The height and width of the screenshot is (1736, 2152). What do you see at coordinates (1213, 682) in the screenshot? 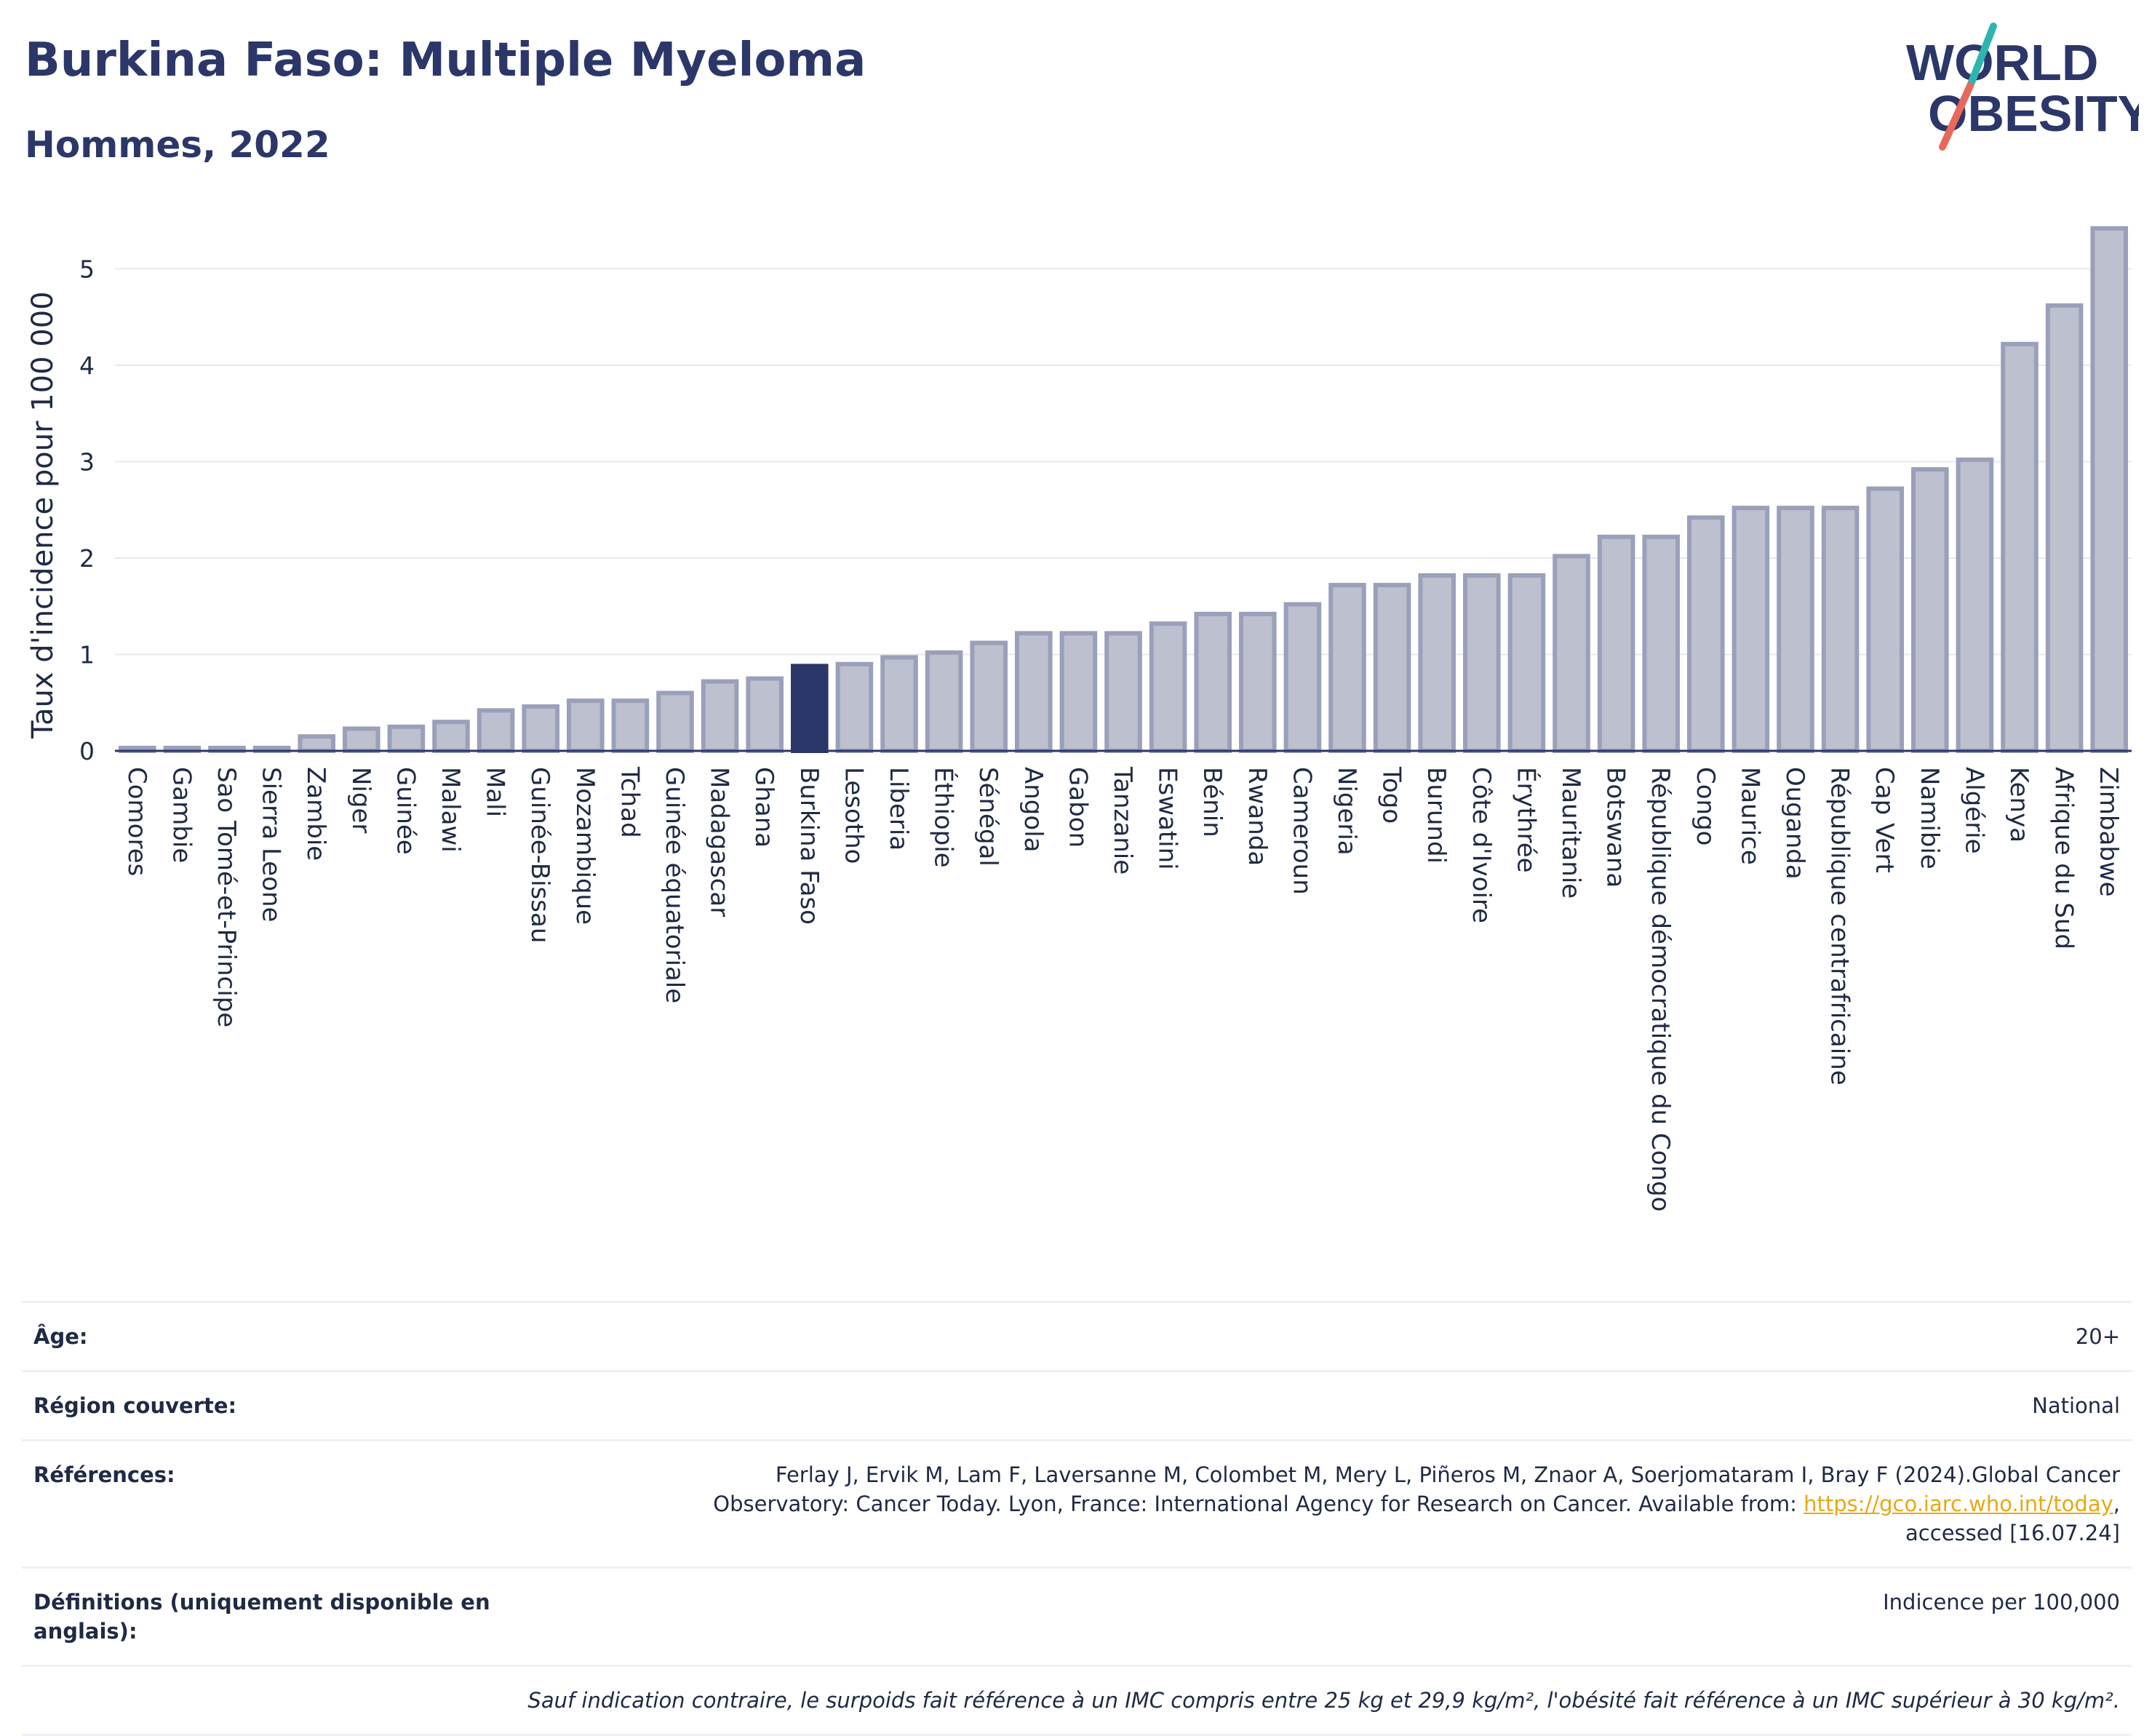
I see `bar-bénin` at bounding box center [1213, 682].